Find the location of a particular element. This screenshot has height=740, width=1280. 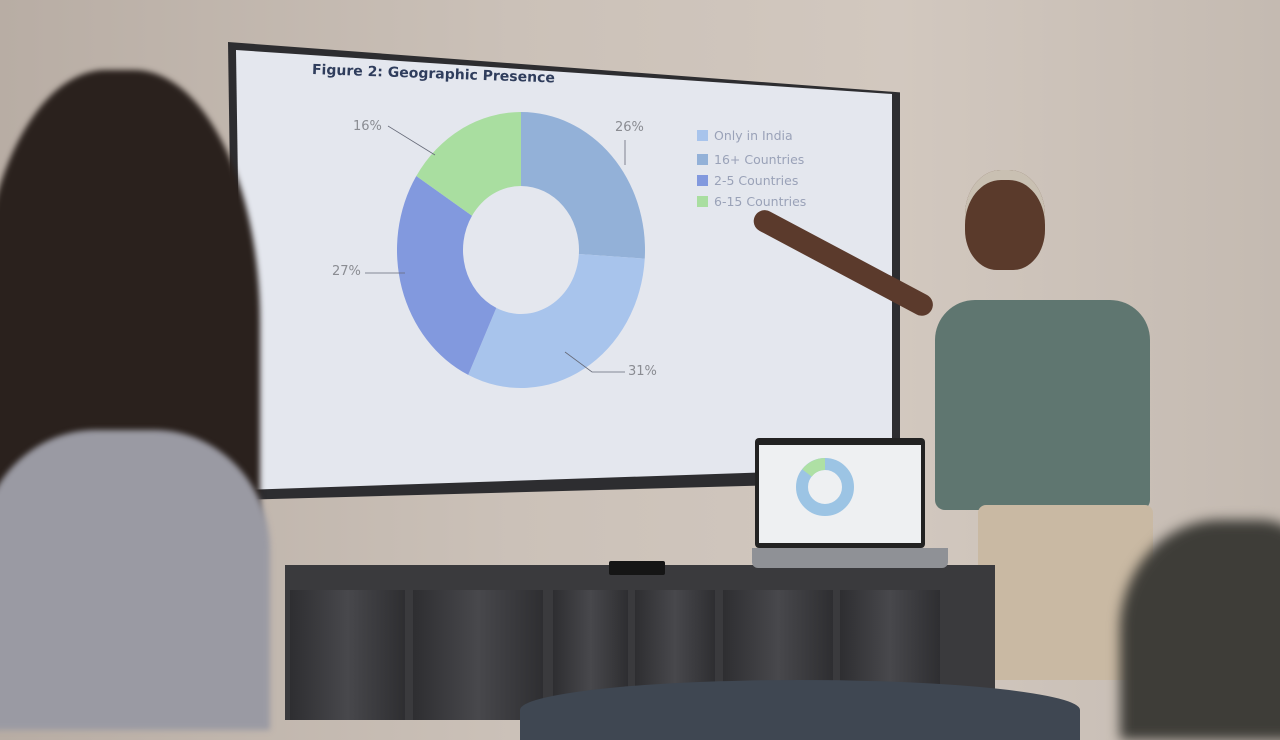

donut-slice-2-5-countries is located at coordinates (447, 275).